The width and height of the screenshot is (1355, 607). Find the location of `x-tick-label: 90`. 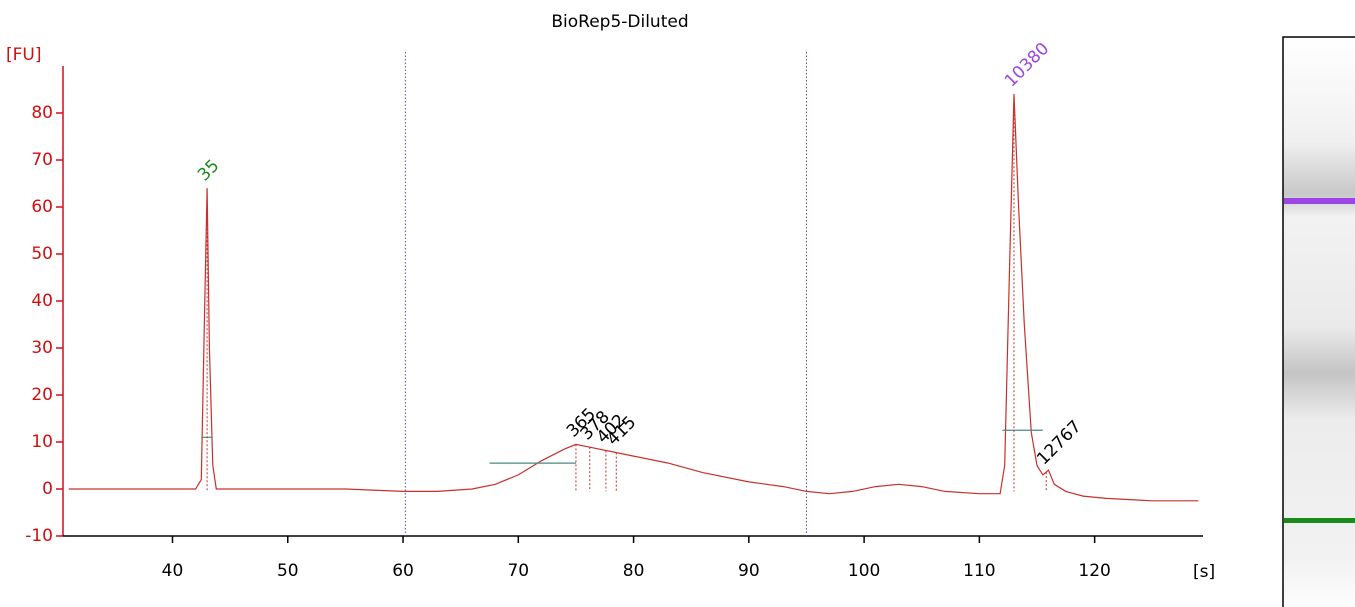

x-tick-label: 90 is located at coordinates (749, 571).